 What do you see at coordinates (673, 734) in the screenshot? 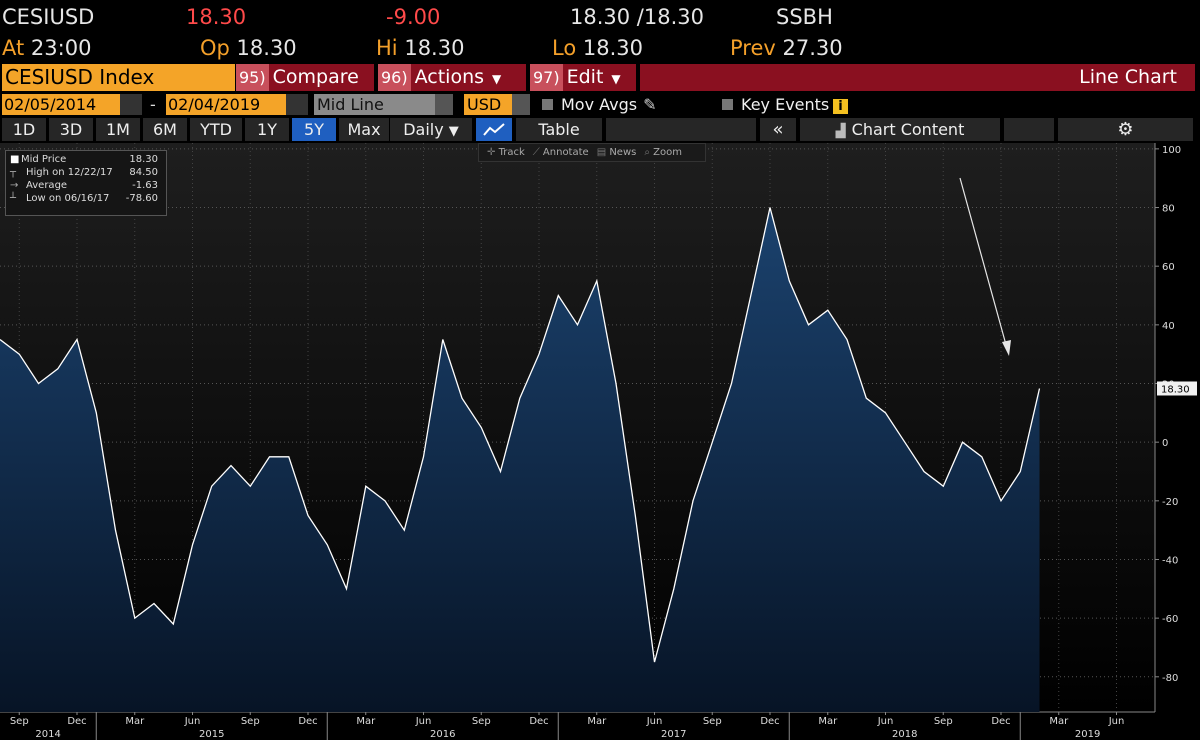
I see `year-label: 2017` at bounding box center [673, 734].